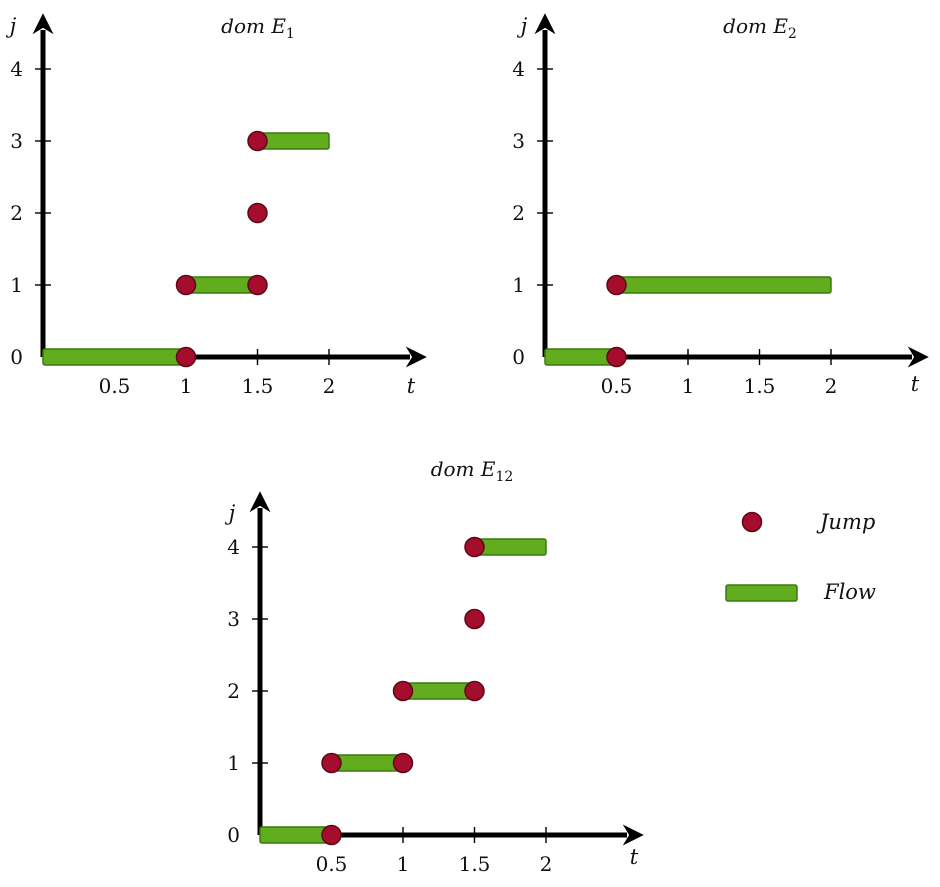  What do you see at coordinates (258, 28) in the screenshot?
I see `chart-title: dom E1` at bounding box center [258, 28].